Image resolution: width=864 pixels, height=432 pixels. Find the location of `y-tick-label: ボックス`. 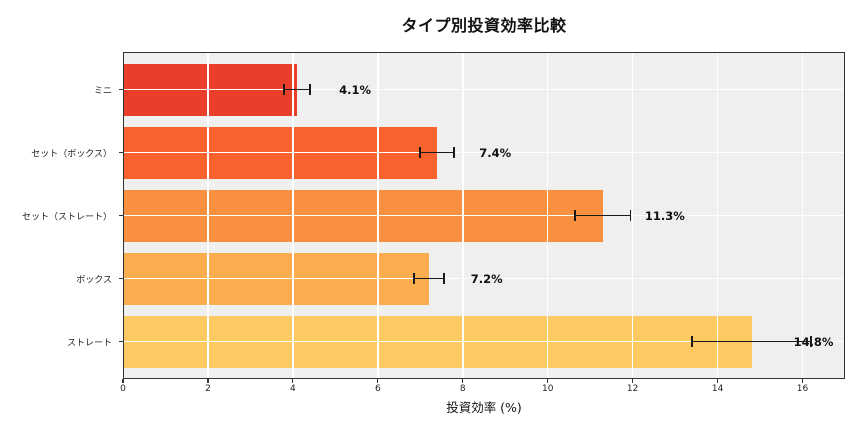

y-tick-label: ボックス is located at coordinates (94, 280).